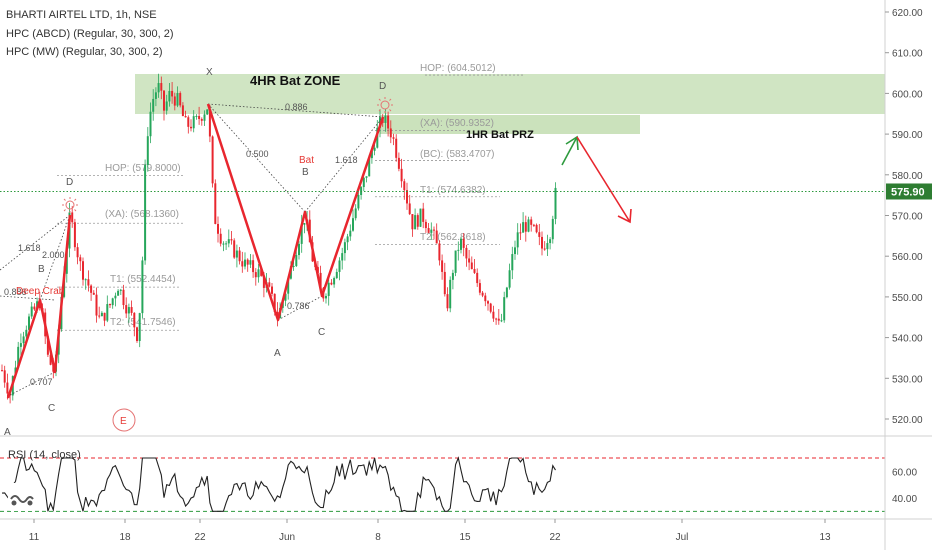 The width and height of the screenshot is (932, 550). I want to click on legend-symbol: BHARTI AIRTEL LTD, 1h, NSE, so click(81, 15).